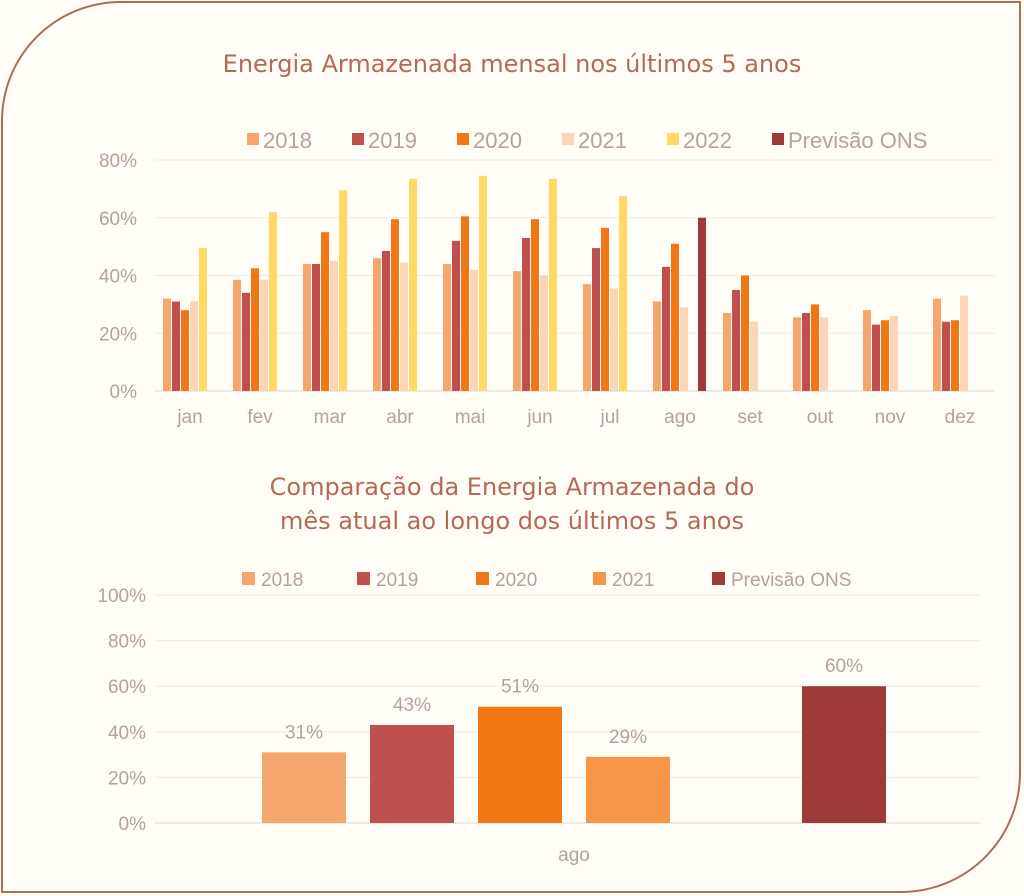  What do you see at coordinates (885, 355) in the screenshot?
I see `chart1-bar-2020-nov` at bounding box center [885, 355].